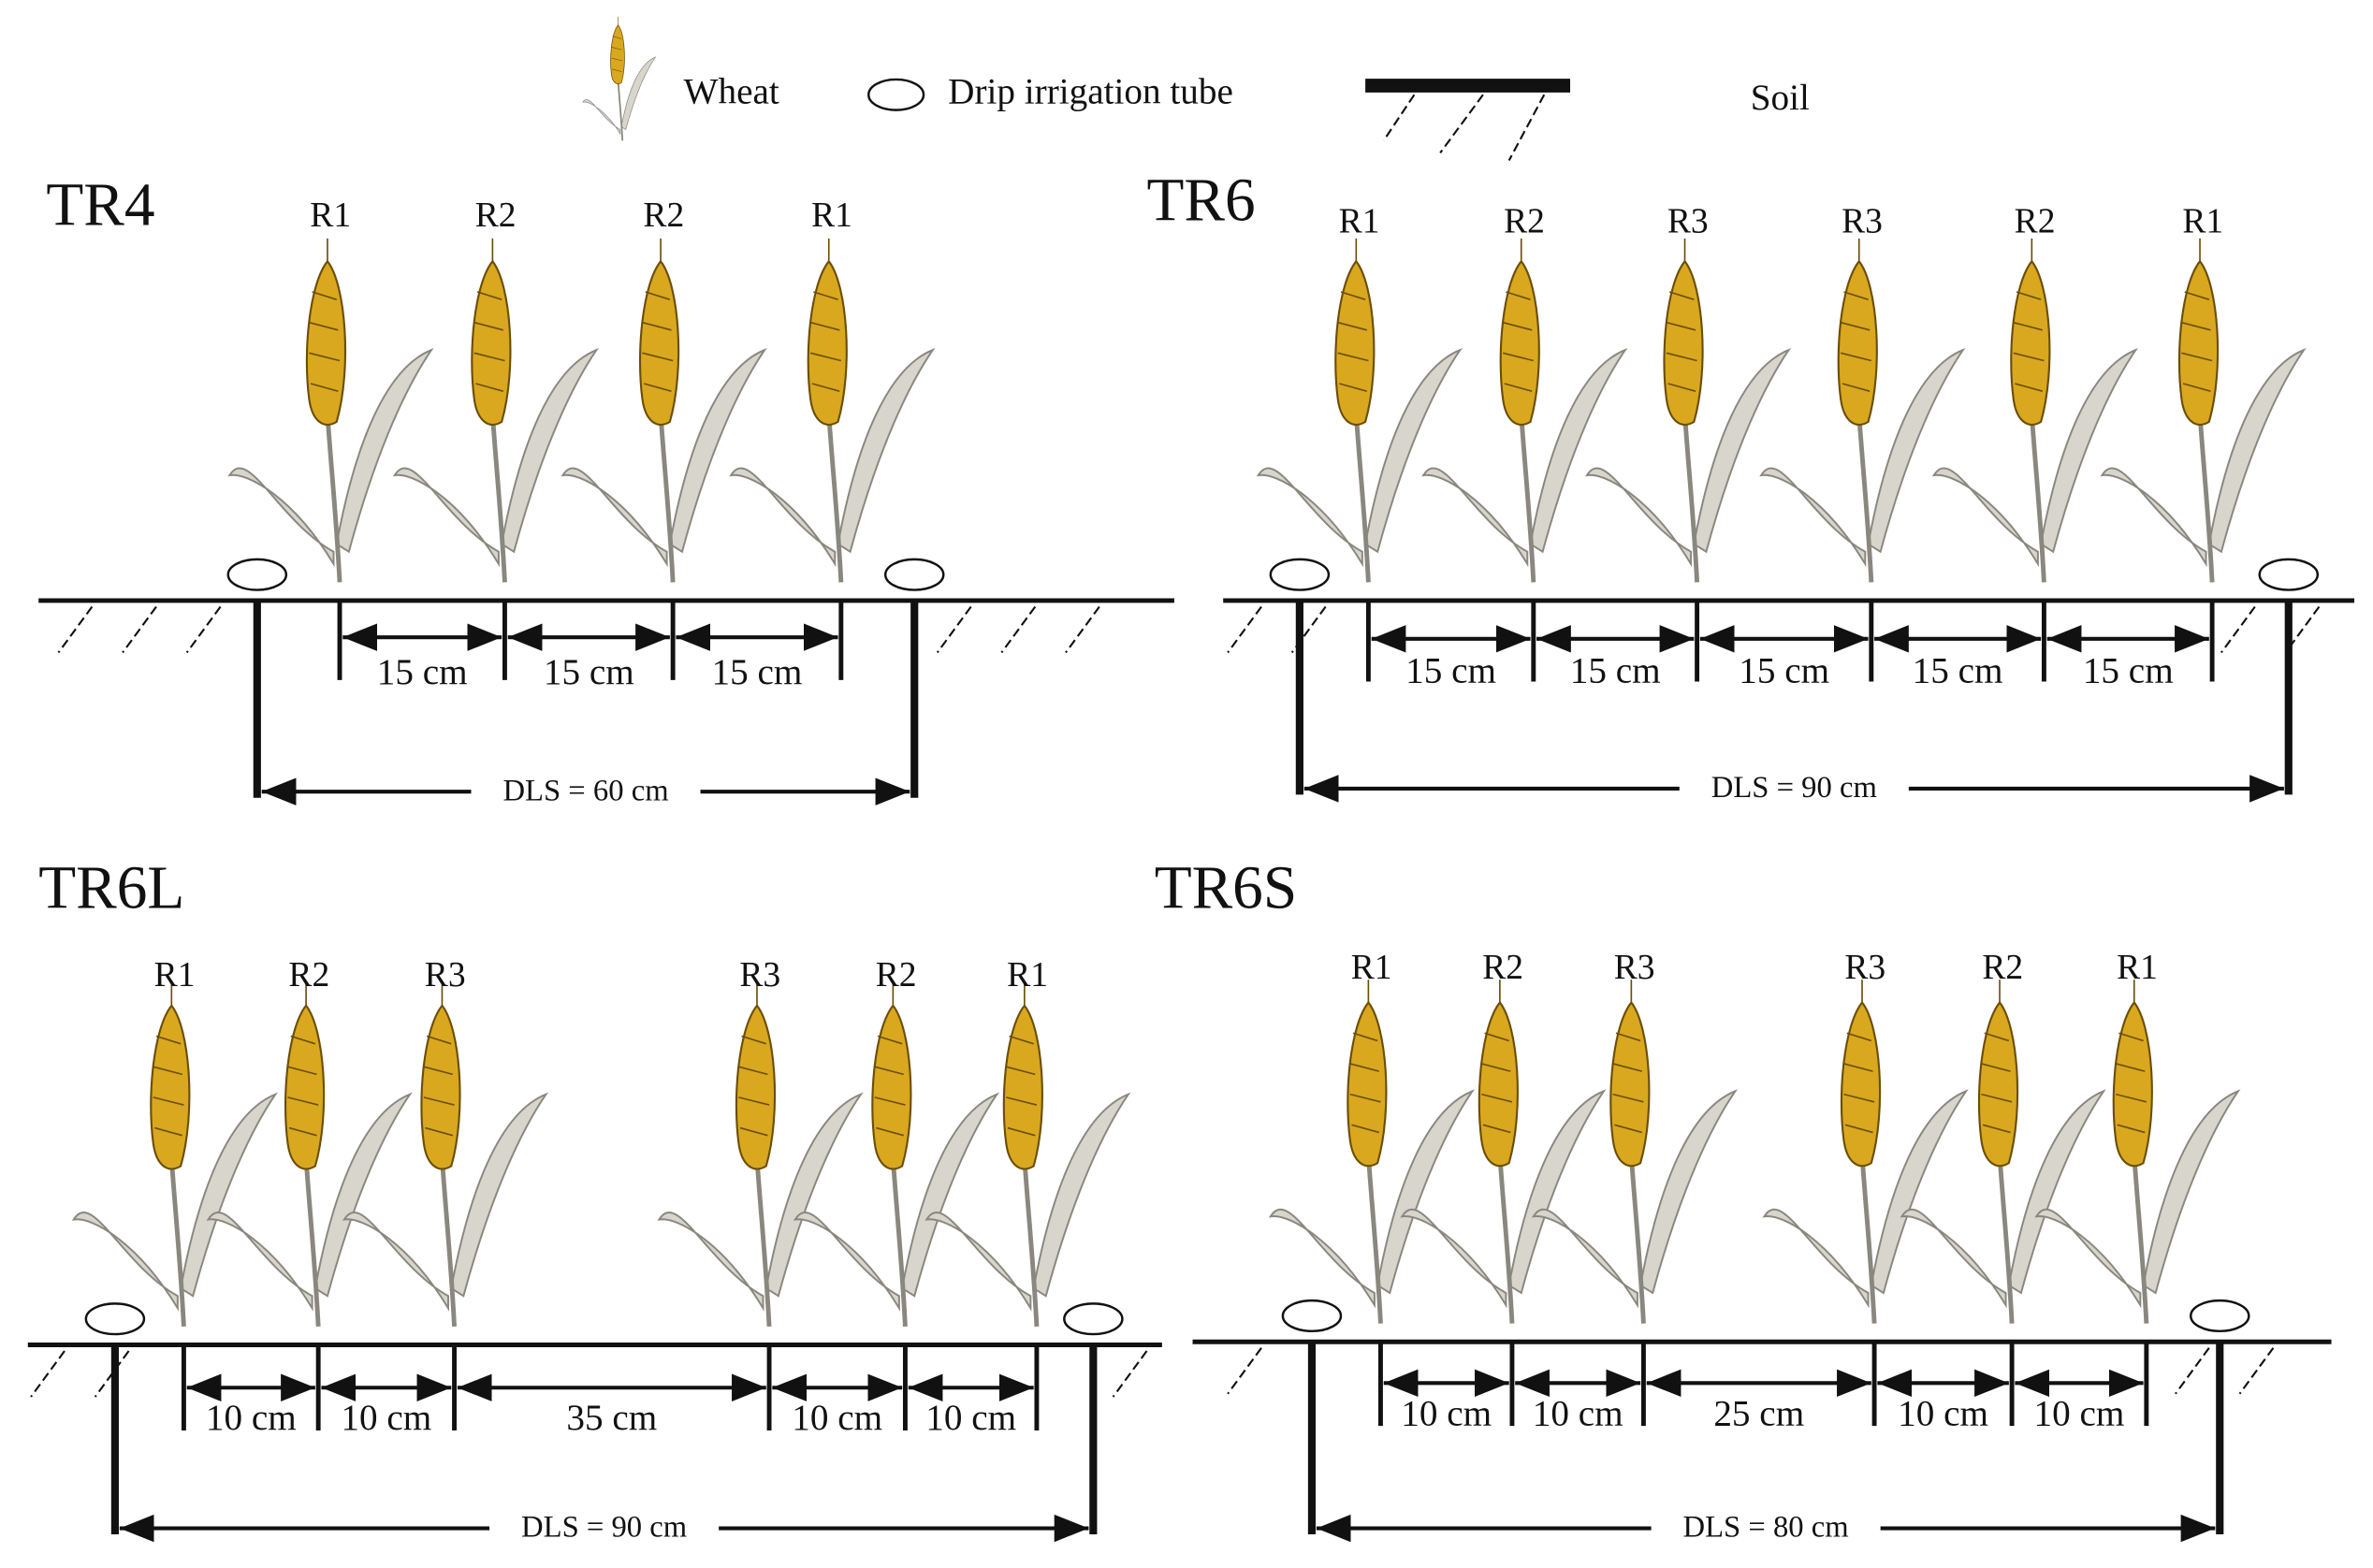 The image size is (2373, 1568). I want to click on legend: Wheat Drip irrigation tube Soil, so click(1196, 89).